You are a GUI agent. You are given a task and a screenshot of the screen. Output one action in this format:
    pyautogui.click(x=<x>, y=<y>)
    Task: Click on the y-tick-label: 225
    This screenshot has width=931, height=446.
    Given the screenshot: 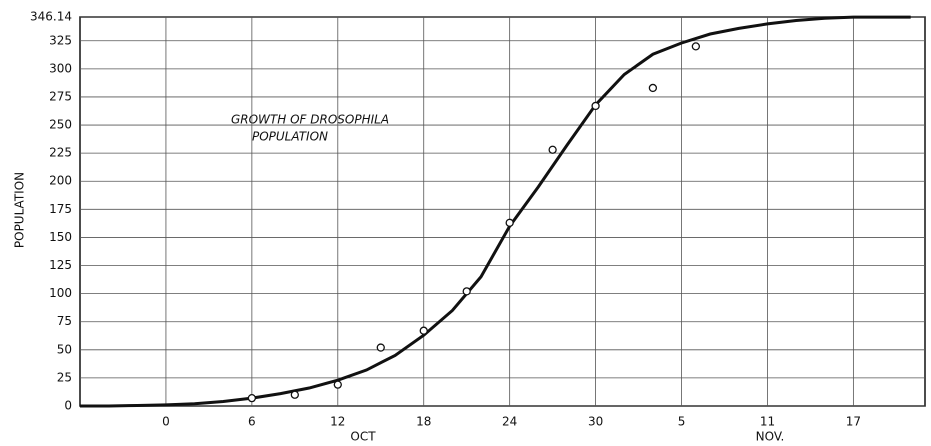 What is the action you would take?
    pyautogui.click(x=60, y=153)
    